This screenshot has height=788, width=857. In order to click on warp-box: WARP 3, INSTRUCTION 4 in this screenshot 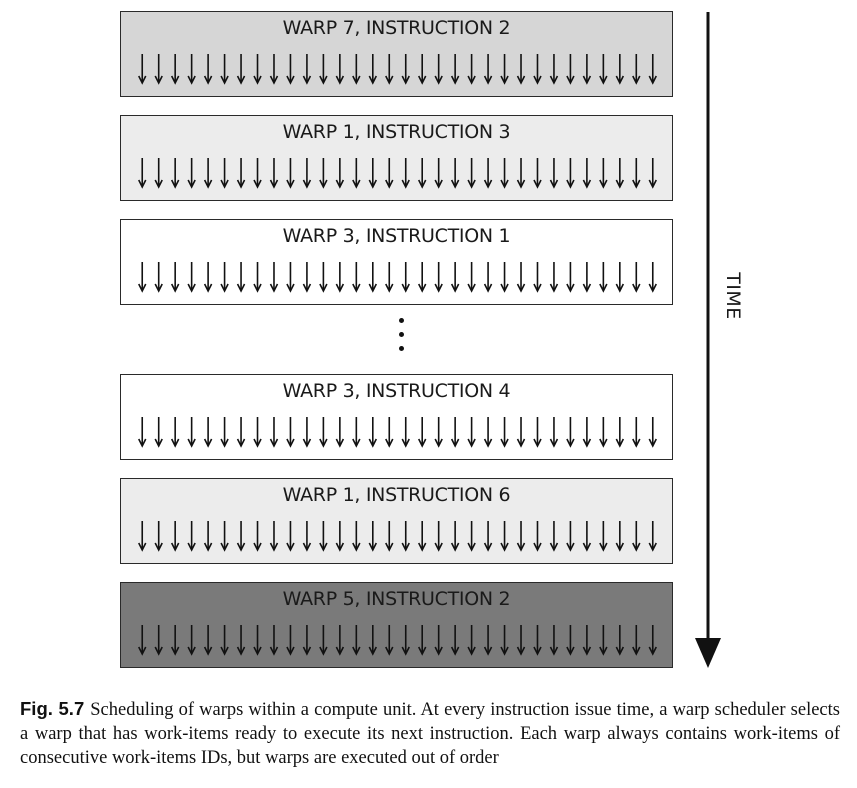, I will do `click(396, 417)`.